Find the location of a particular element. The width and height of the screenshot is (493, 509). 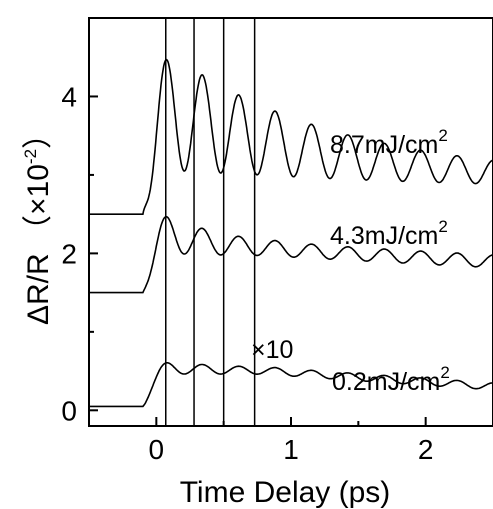

series-label-2: 0.2mJ/cm2 is located at coordinates (391, 379).